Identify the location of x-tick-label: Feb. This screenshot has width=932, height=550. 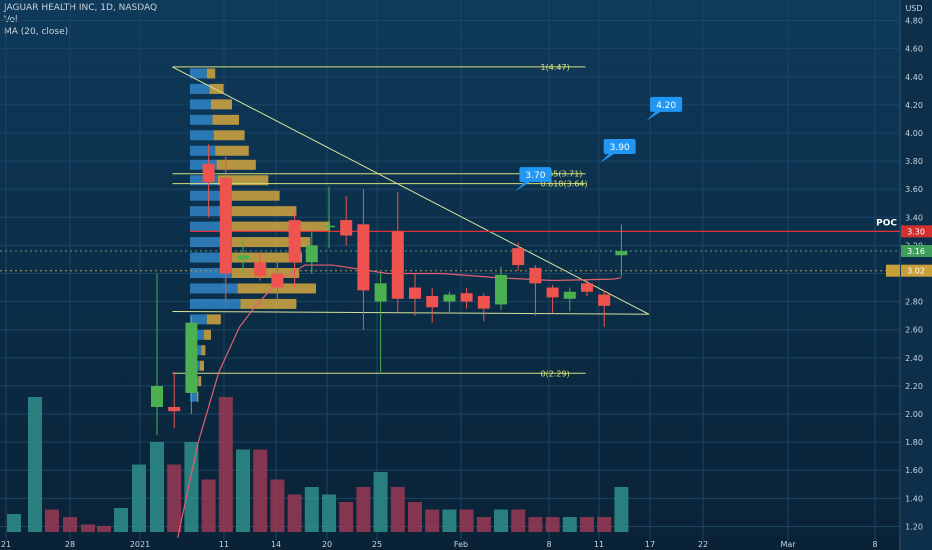
(461, 544).